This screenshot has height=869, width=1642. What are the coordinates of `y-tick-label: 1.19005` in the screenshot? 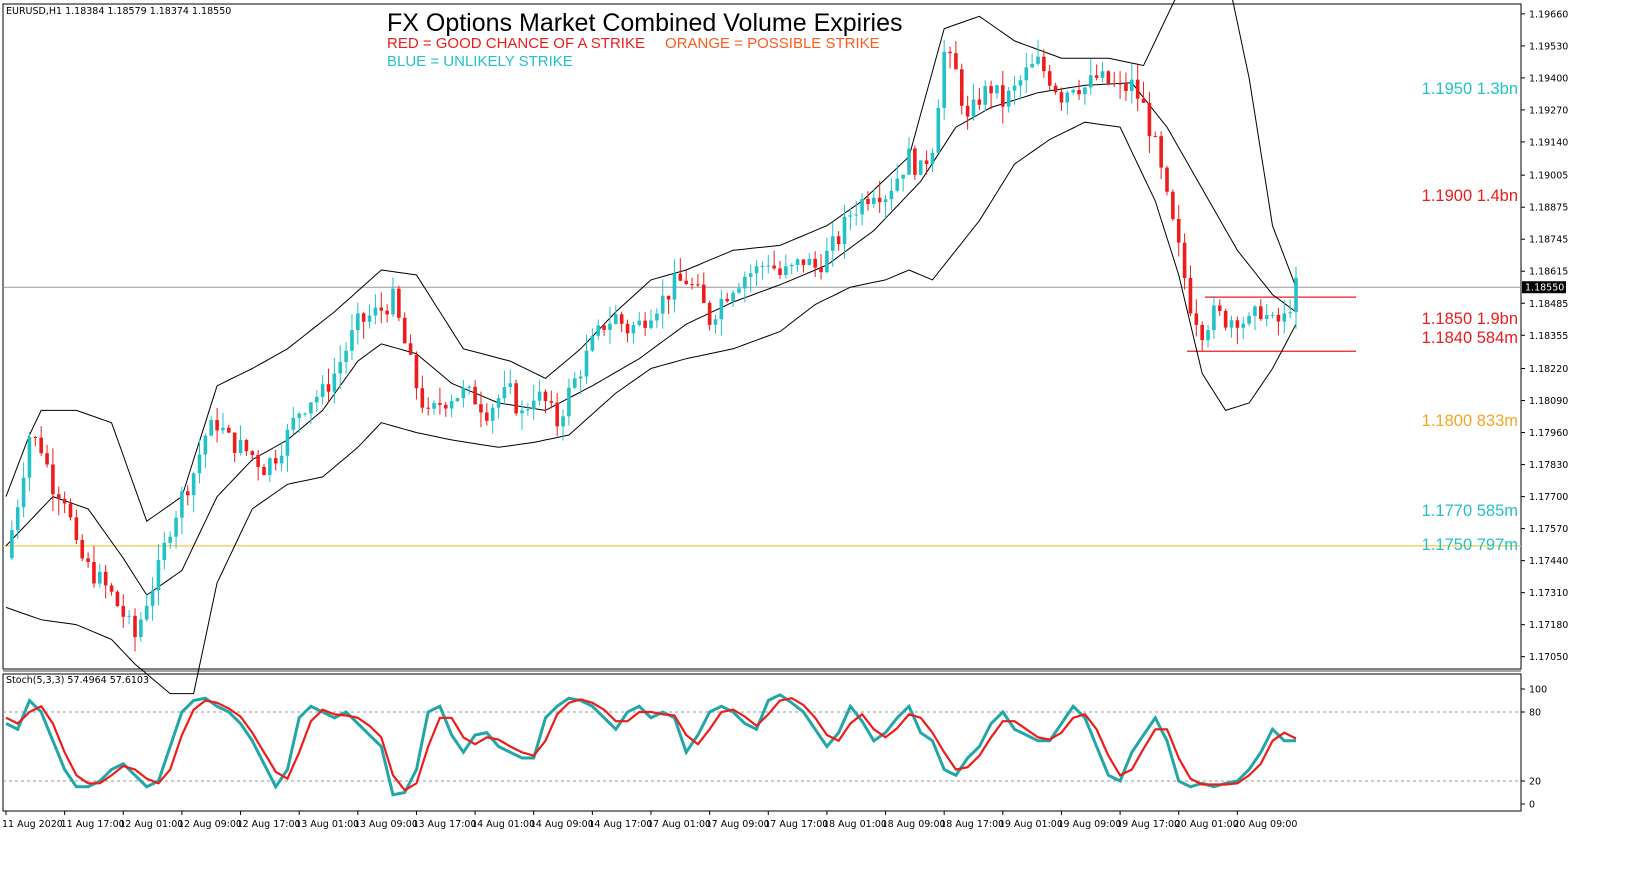 It's located at (1548, 176).